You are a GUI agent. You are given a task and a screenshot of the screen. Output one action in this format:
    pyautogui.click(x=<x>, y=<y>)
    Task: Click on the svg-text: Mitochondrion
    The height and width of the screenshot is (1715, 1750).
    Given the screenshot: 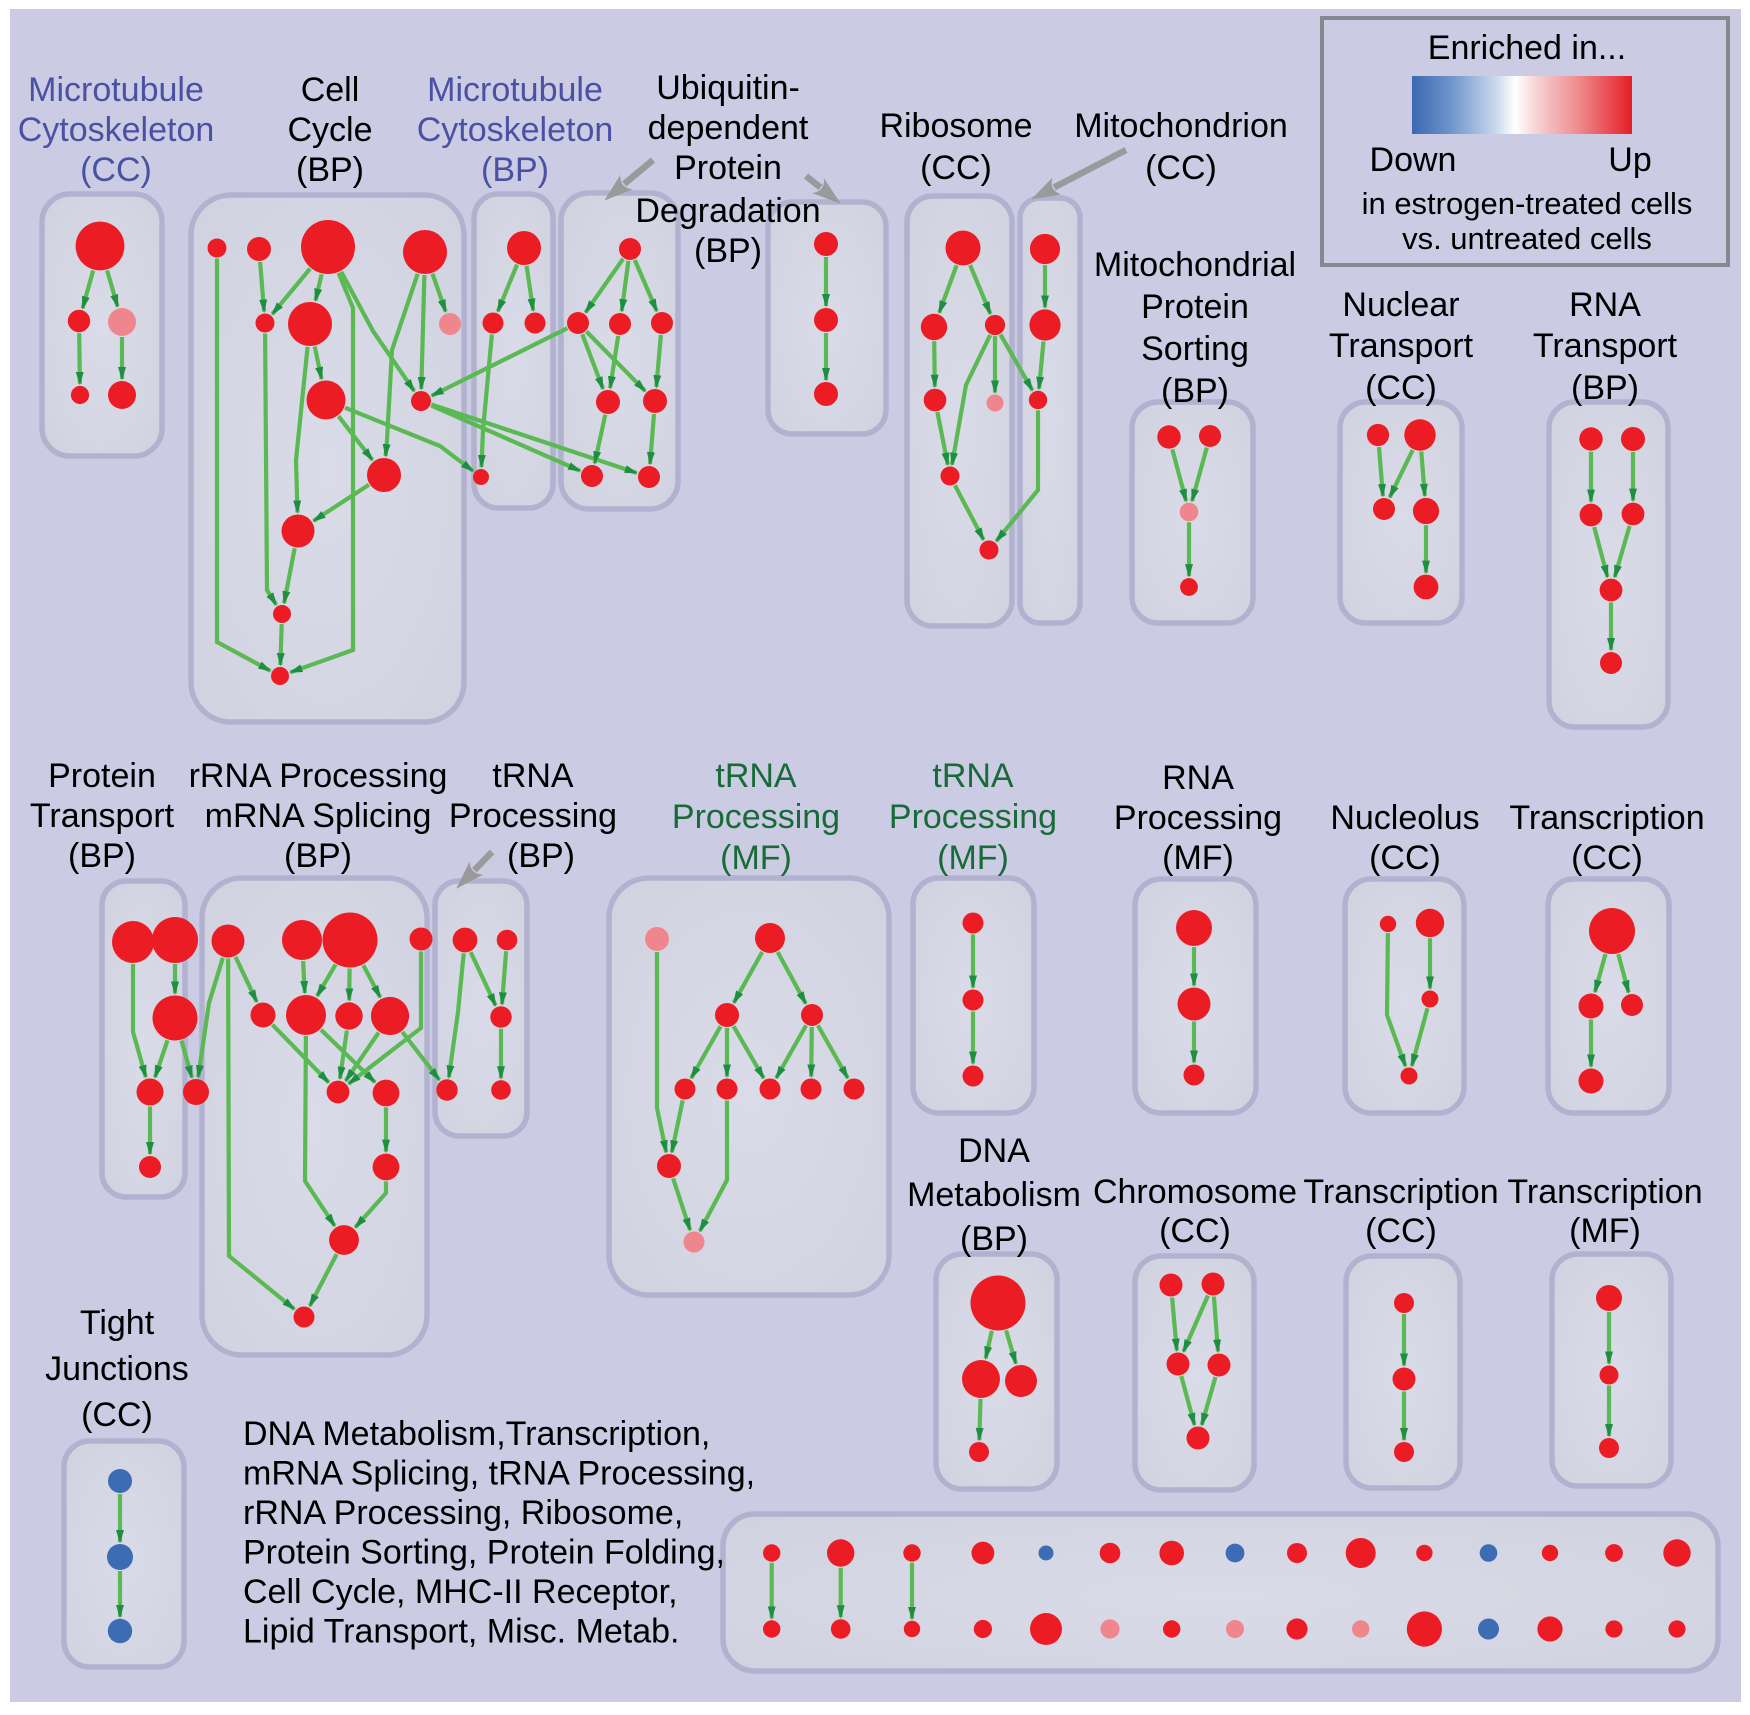 What is the action you would take?
    pyautogui.click(x=1181, y=126)
    